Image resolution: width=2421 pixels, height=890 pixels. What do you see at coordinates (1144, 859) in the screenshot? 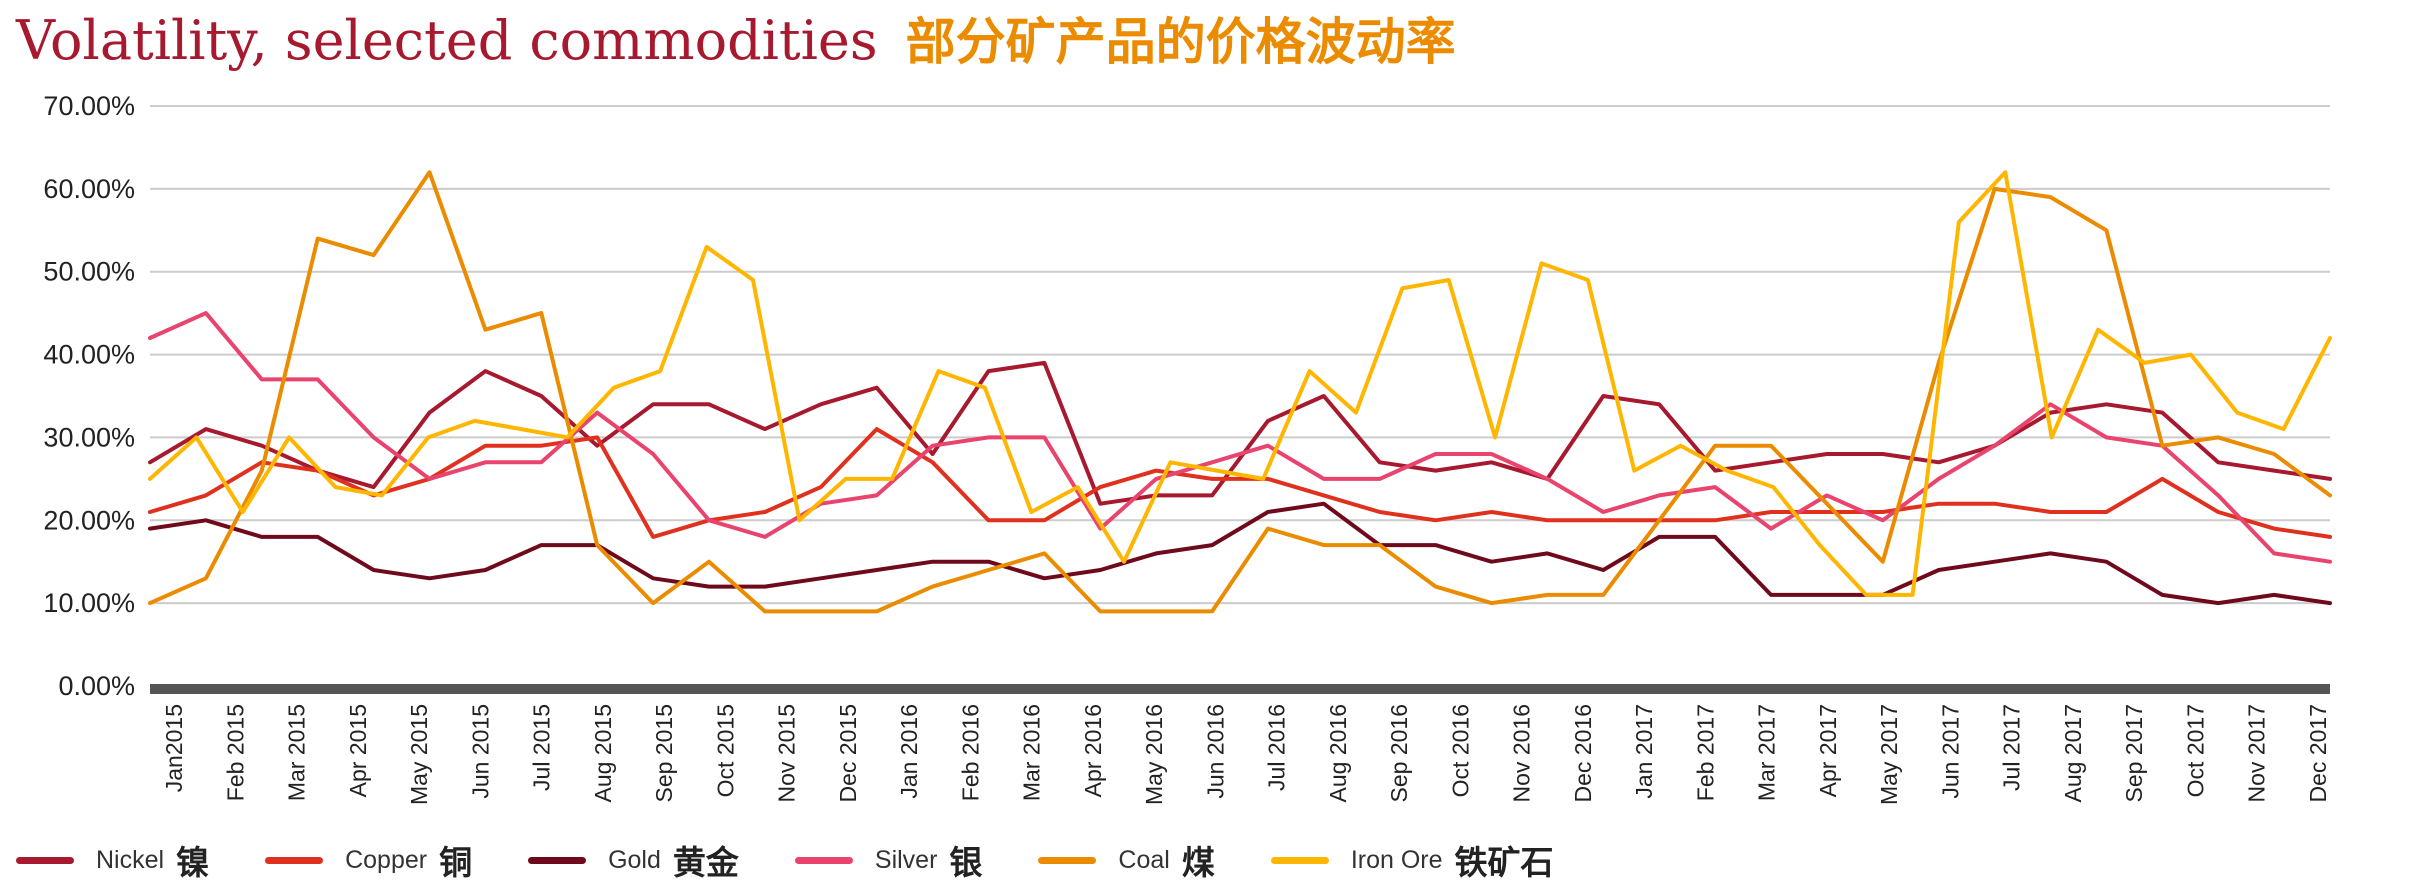
I see `legend-label-coal: Coal` at bounding box center [1144, 859].